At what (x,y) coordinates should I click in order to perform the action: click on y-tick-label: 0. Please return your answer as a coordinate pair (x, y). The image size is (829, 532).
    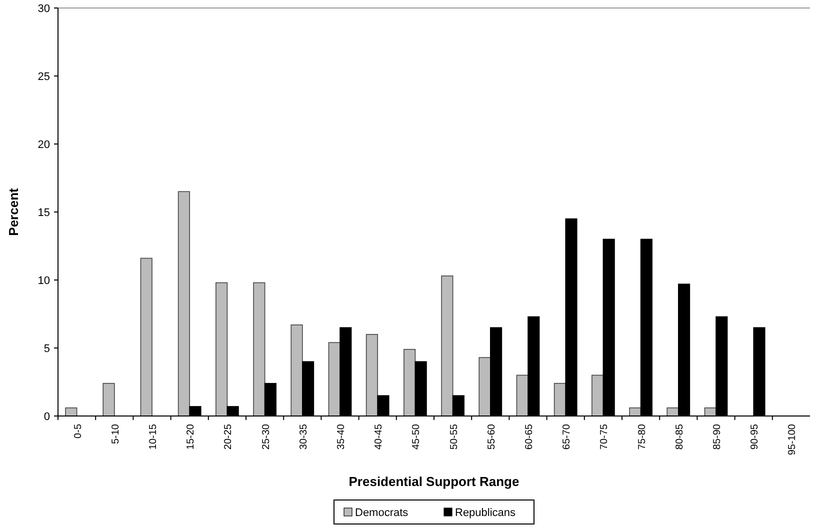
    Looking at the image, I should click on (47, 416).